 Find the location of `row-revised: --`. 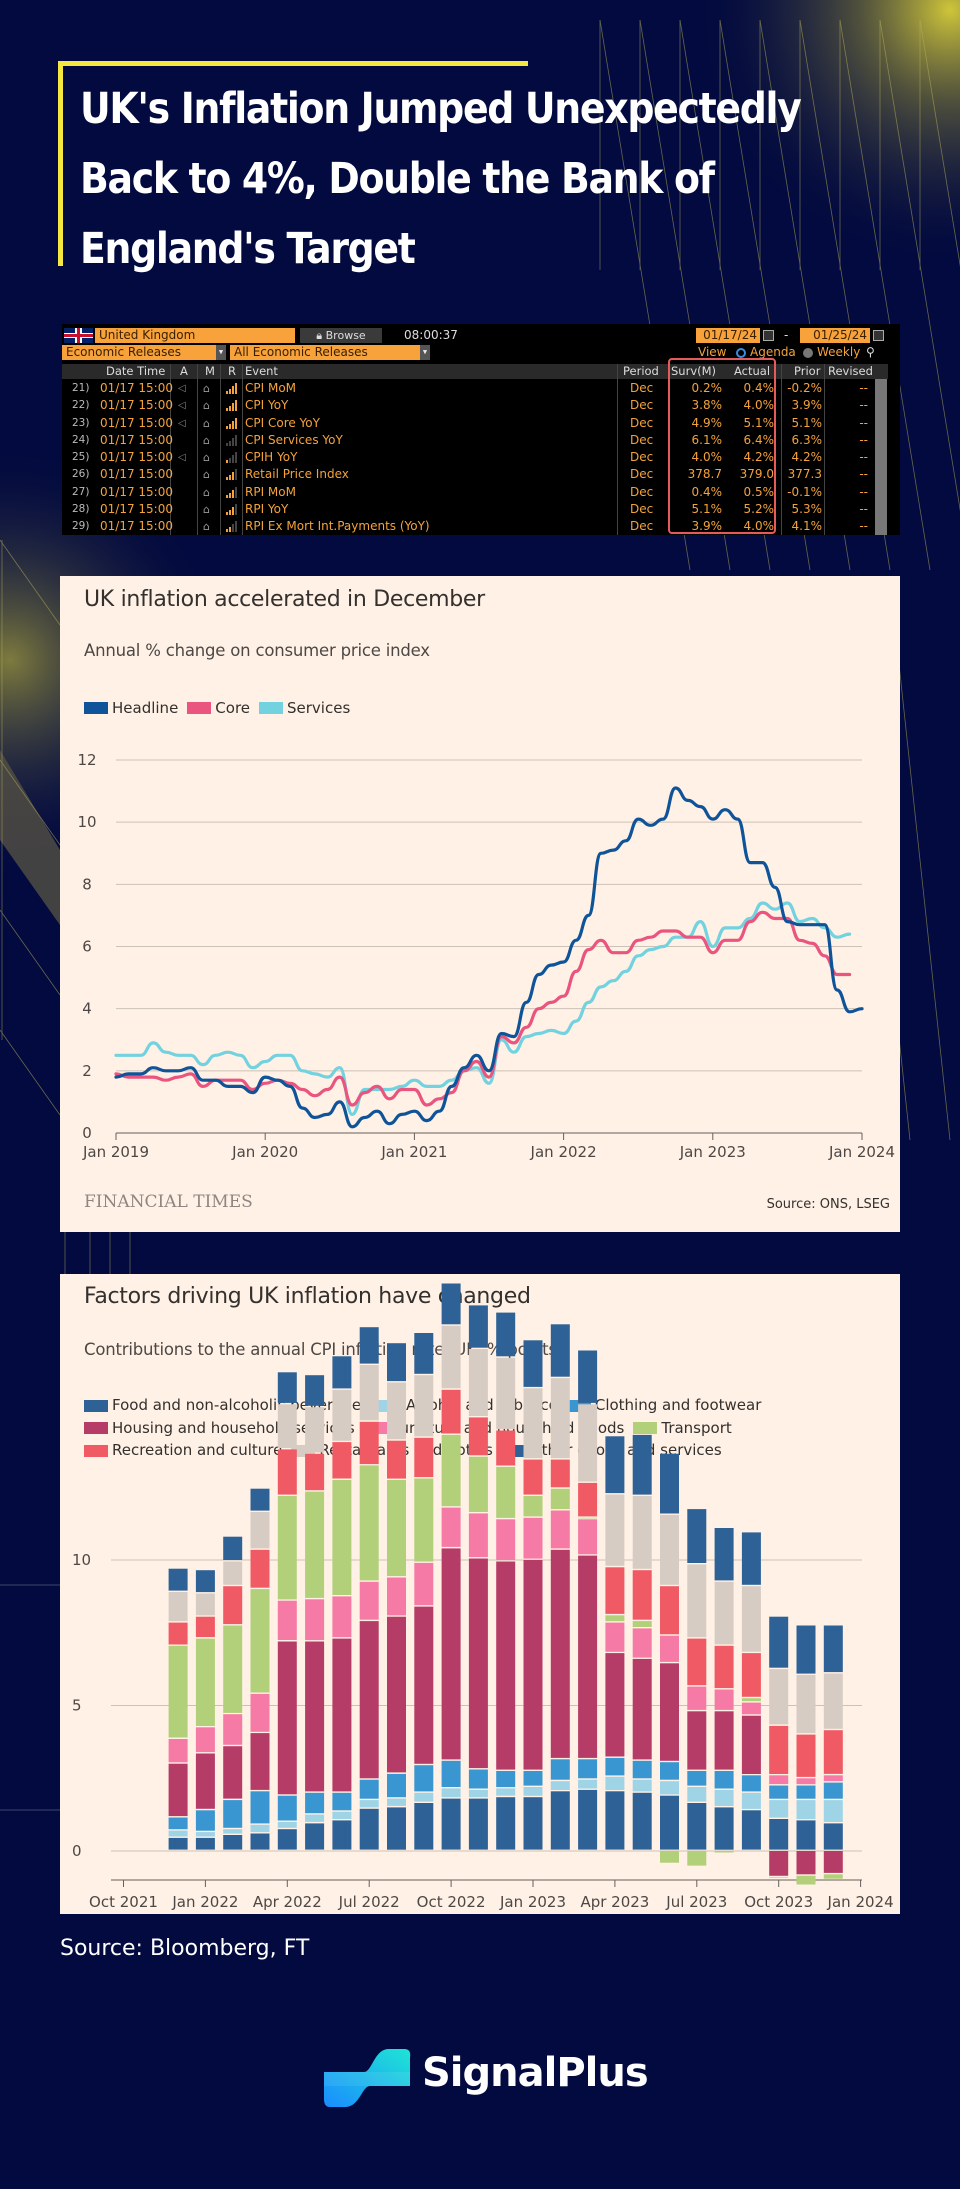

row-revised: -- is located at coordinates (863, 491).